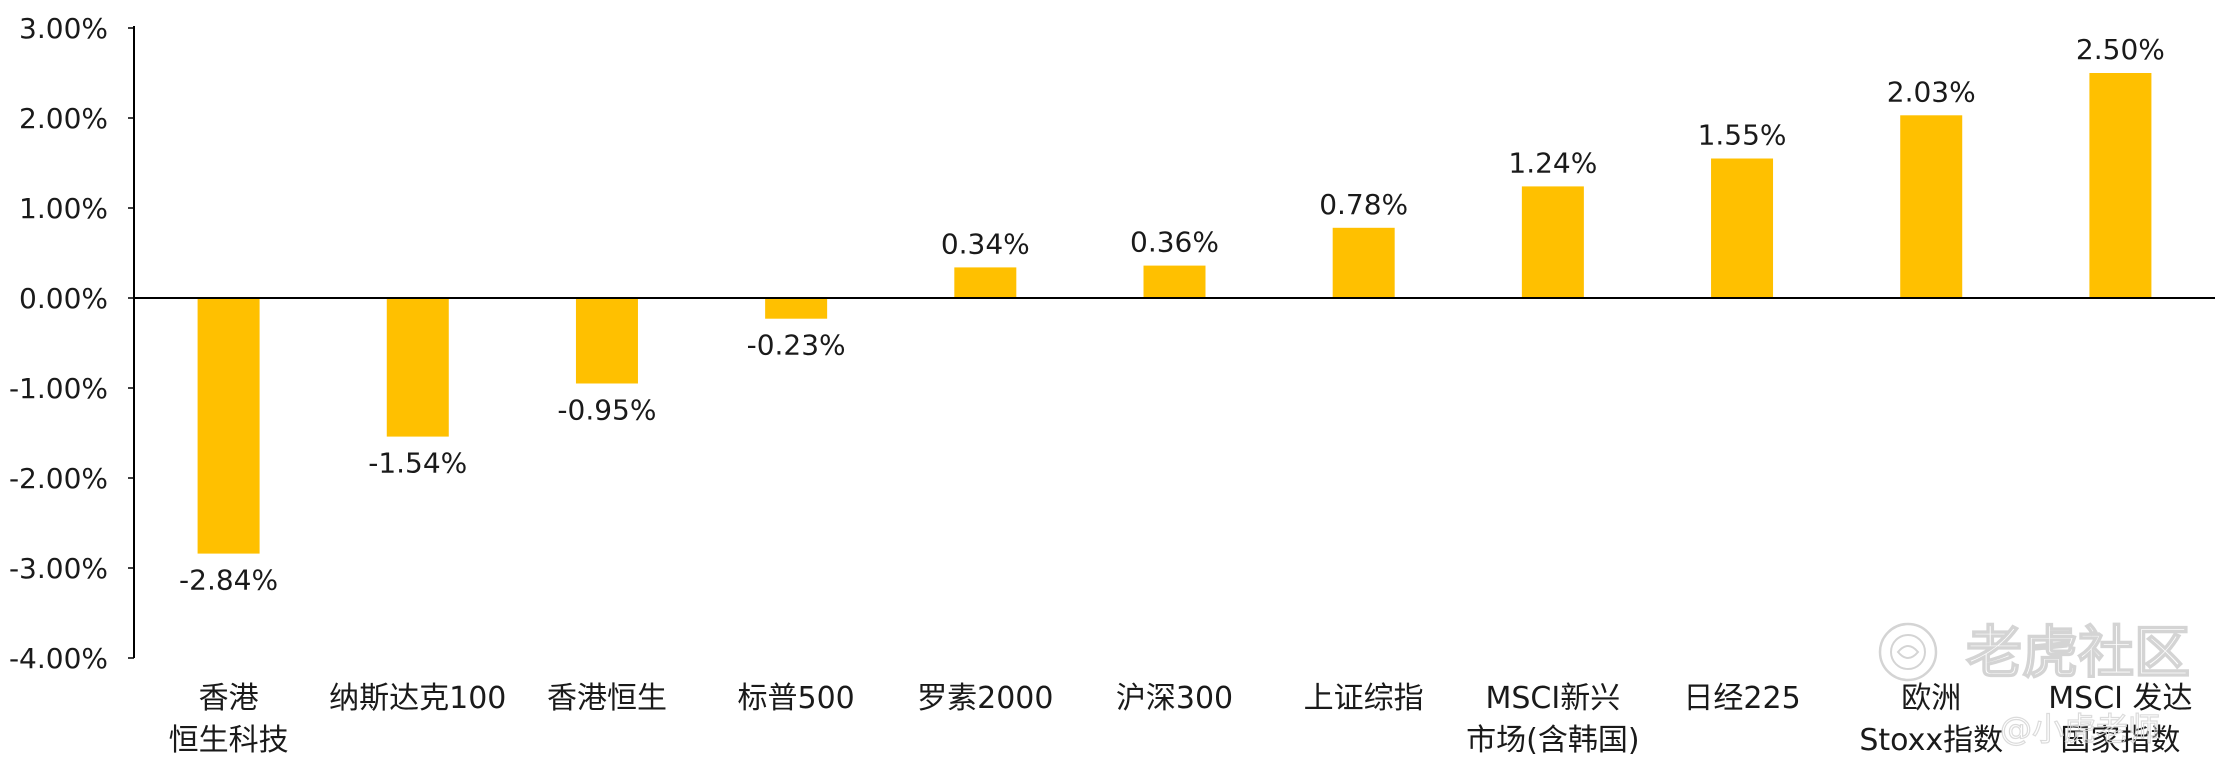 This screenshot has width=2235, height=782. I want to click on category-label: 罗素2000, so click(985, 698).